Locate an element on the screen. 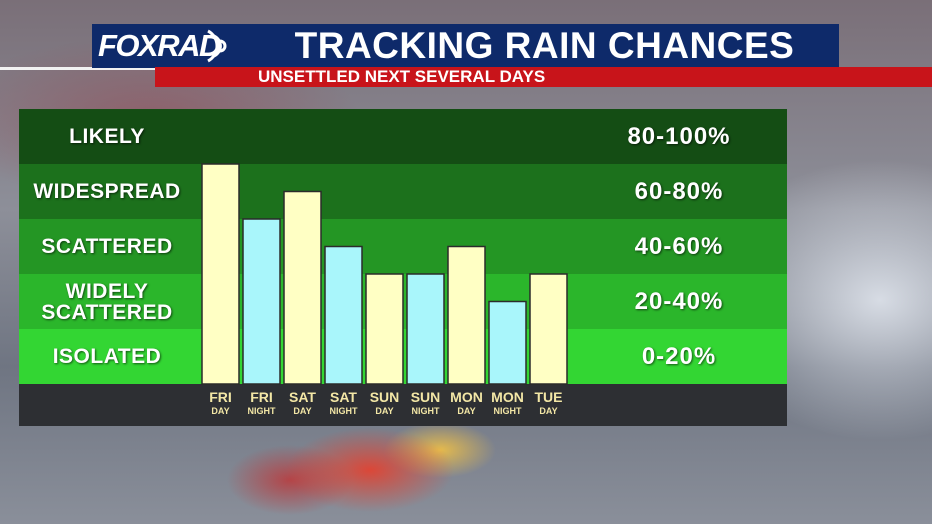 The height and width of the screenshot is (524, 932). foxrad-logo: FOXRAD is located at coordinates (166, 46).